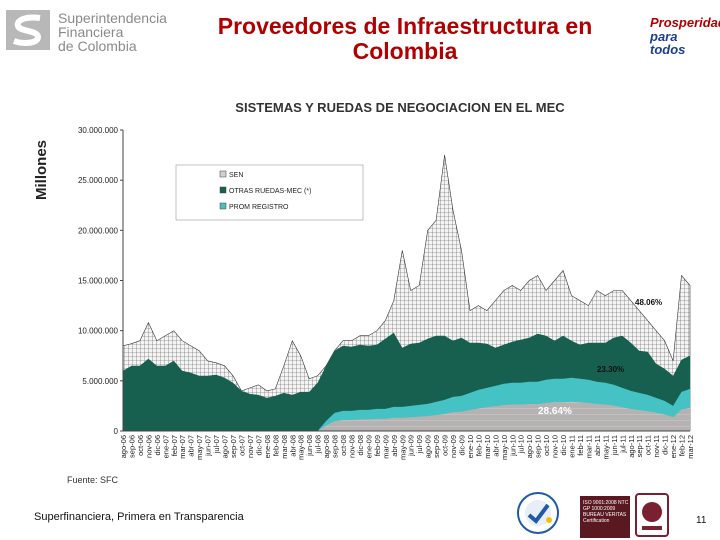 The height and width of the screenshot is (540, 720). I want to click on x-tick-label: may-09, so click(402, 447).